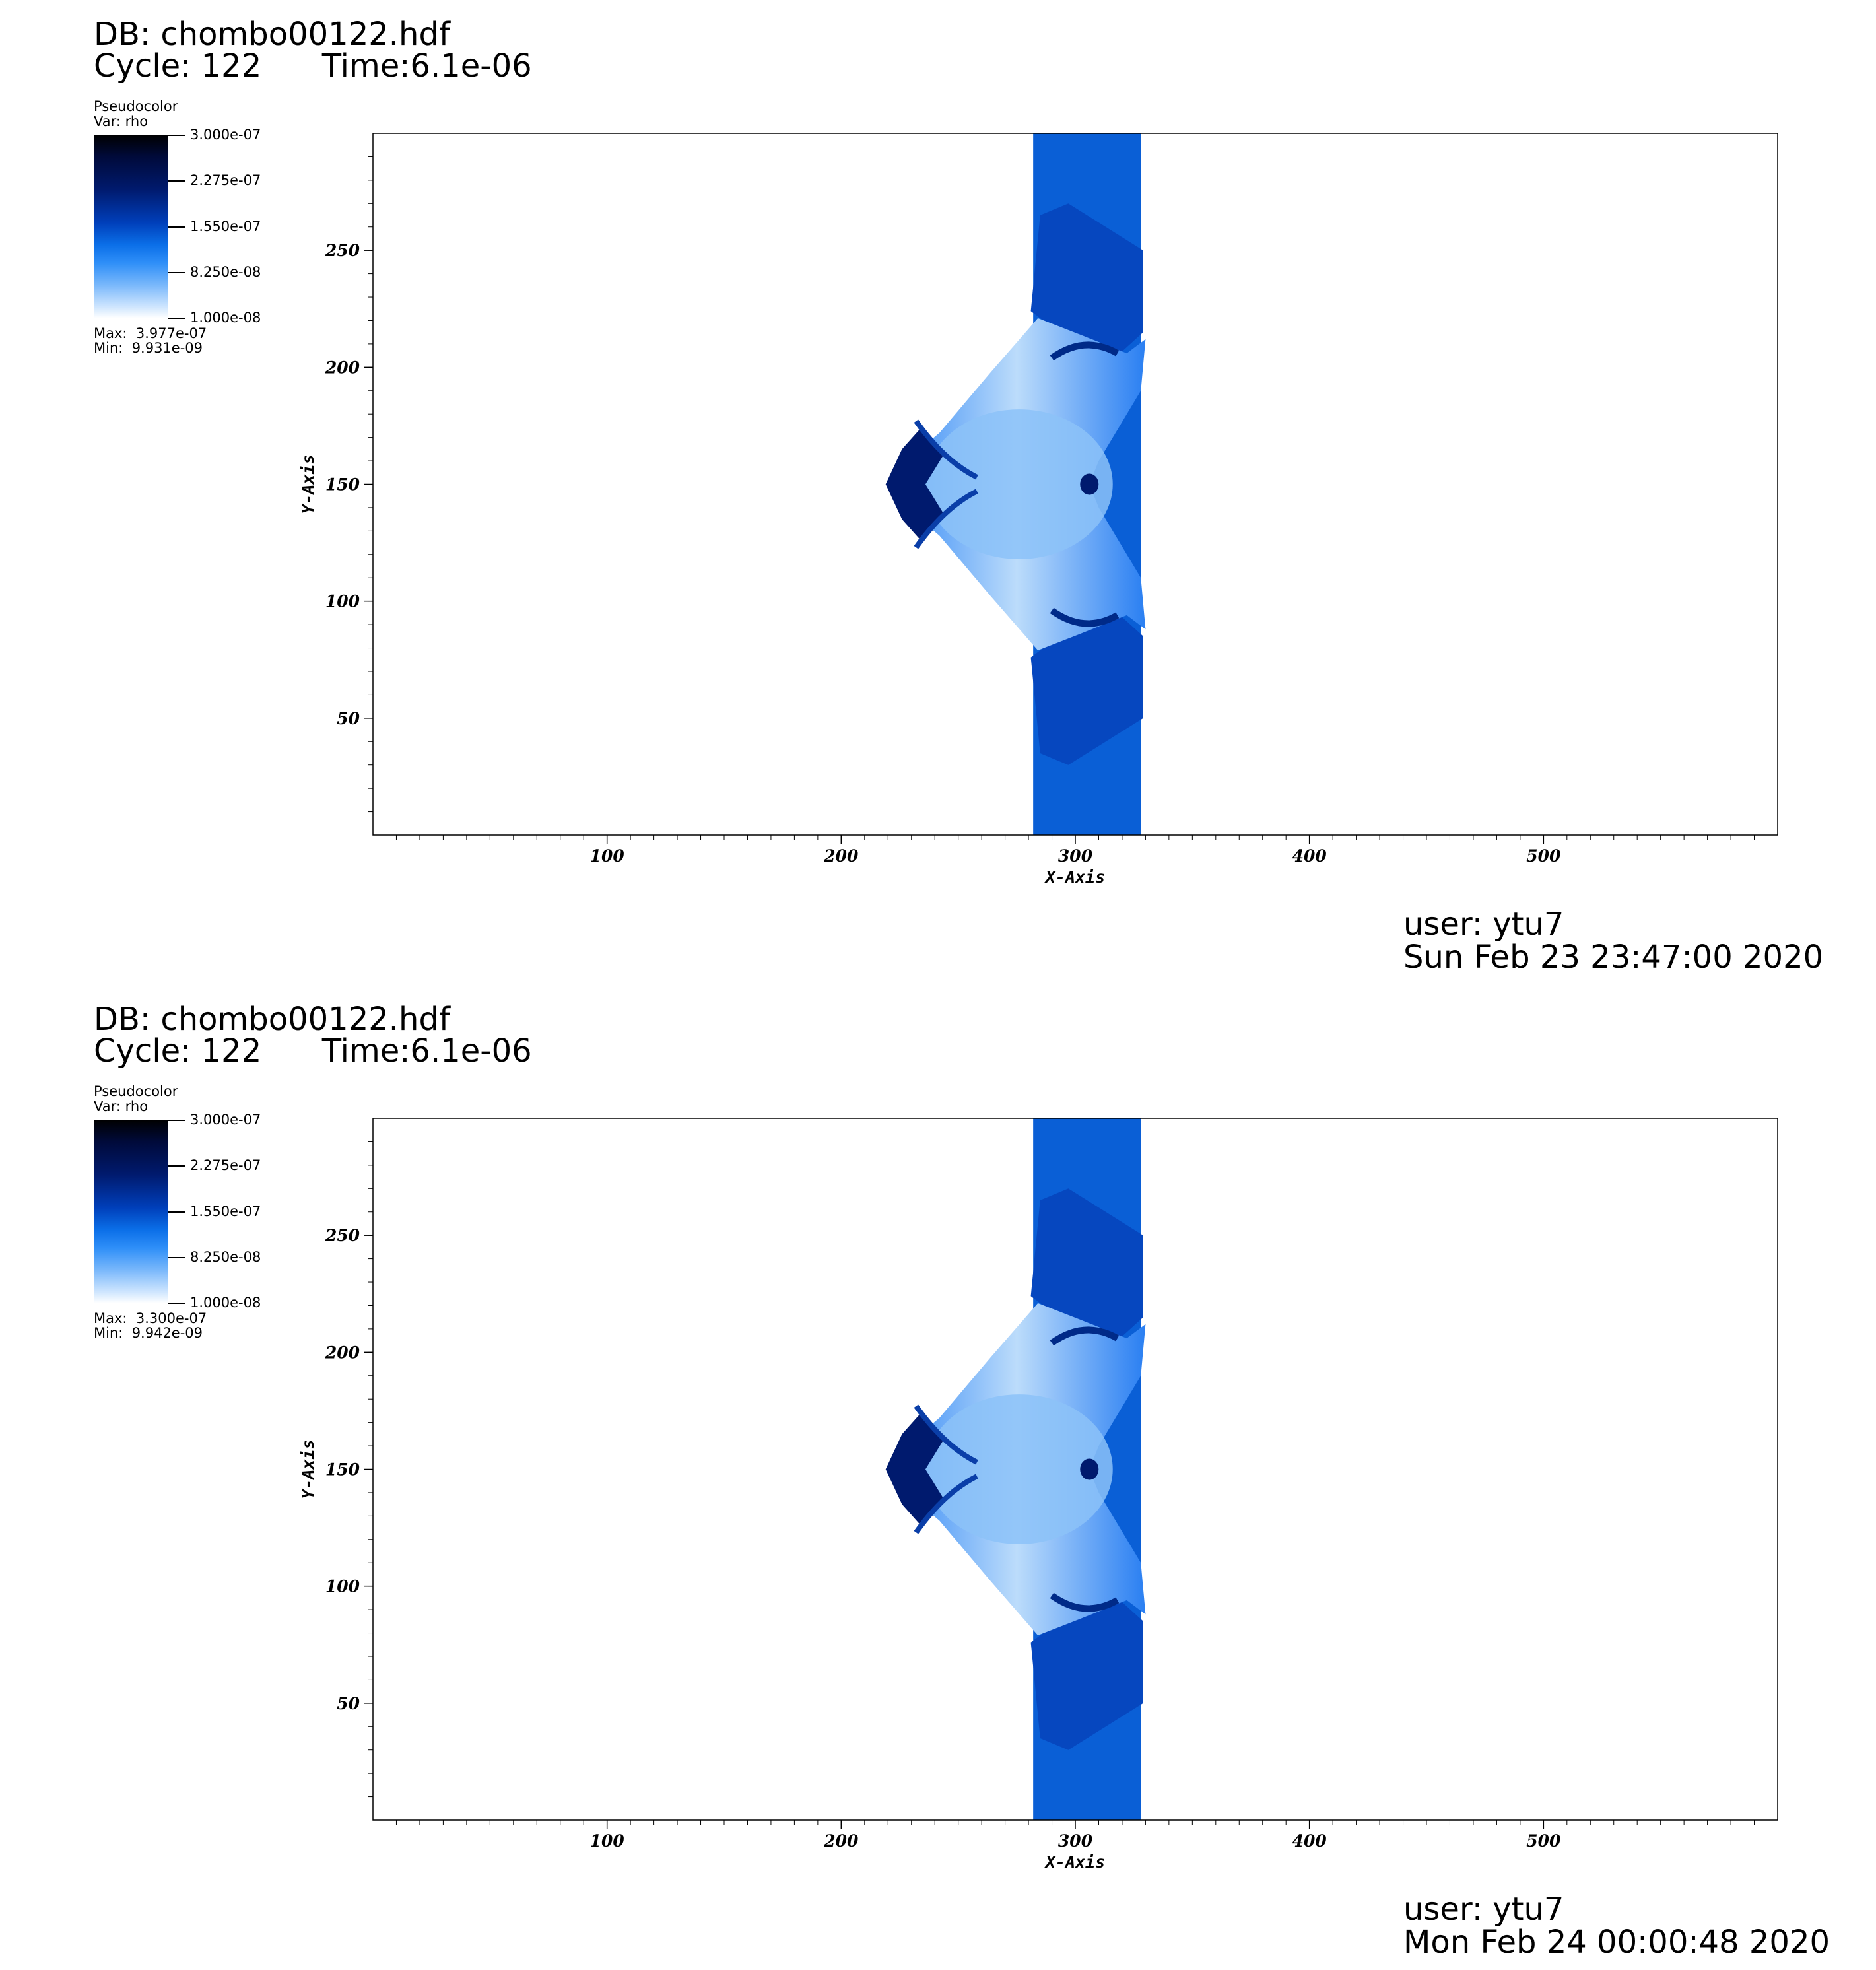 The height and width of the screenshot is (1970, 1876). I want to click on date-label: Sun Feb 23 23:47:00 2020, so click(1613, 958).